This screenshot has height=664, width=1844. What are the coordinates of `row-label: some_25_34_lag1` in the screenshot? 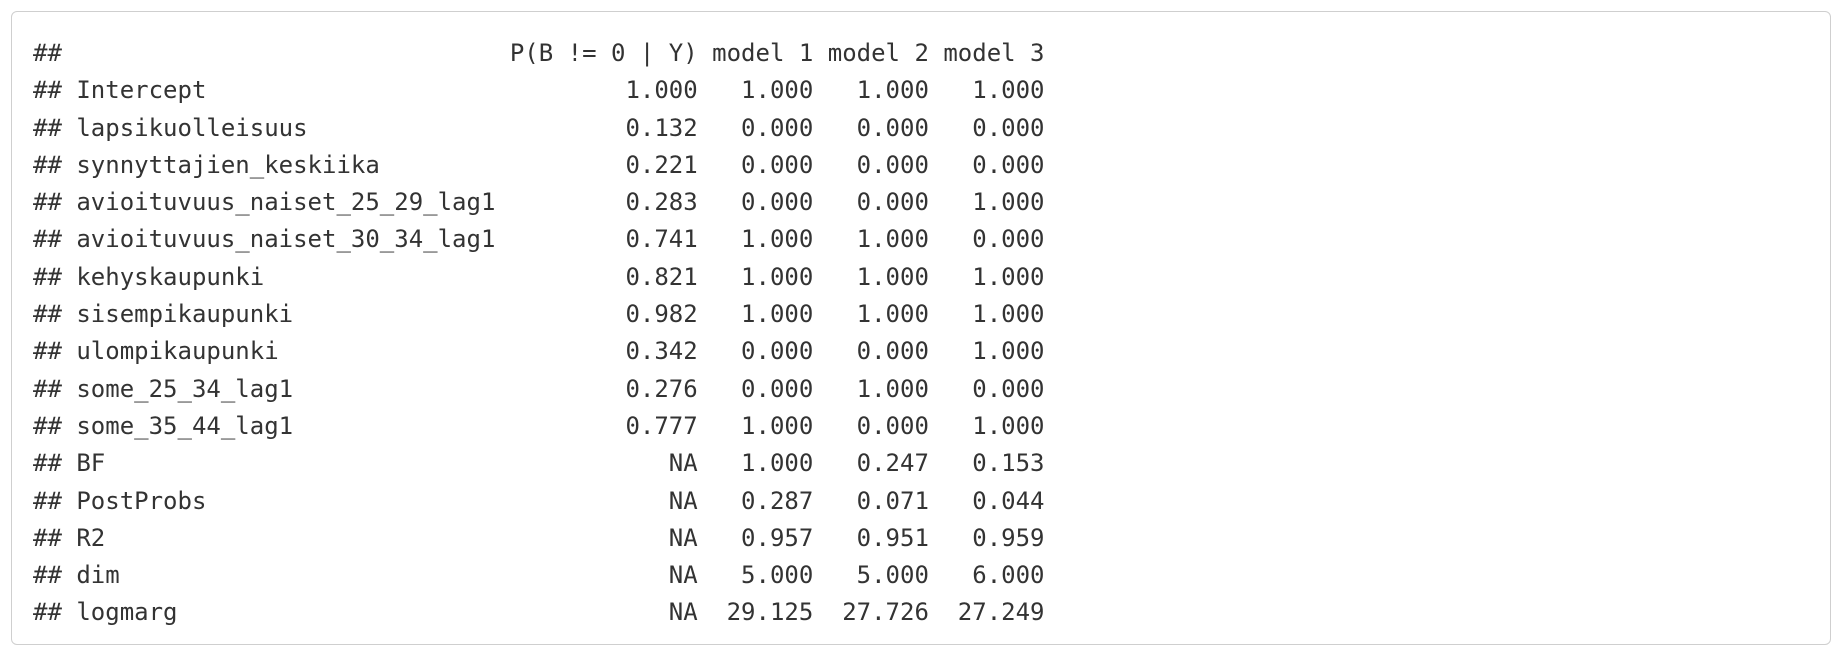 It's located at (286, 388).